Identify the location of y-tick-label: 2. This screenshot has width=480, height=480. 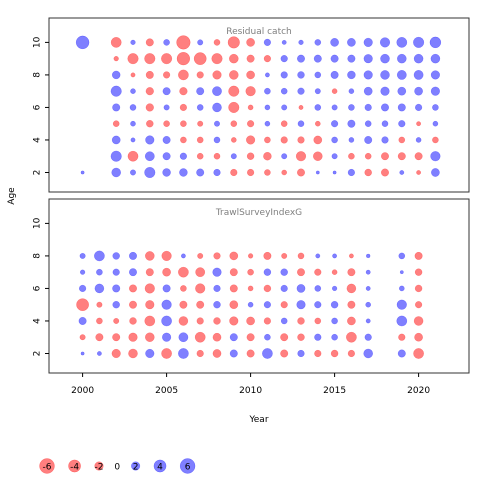
(38, 173).